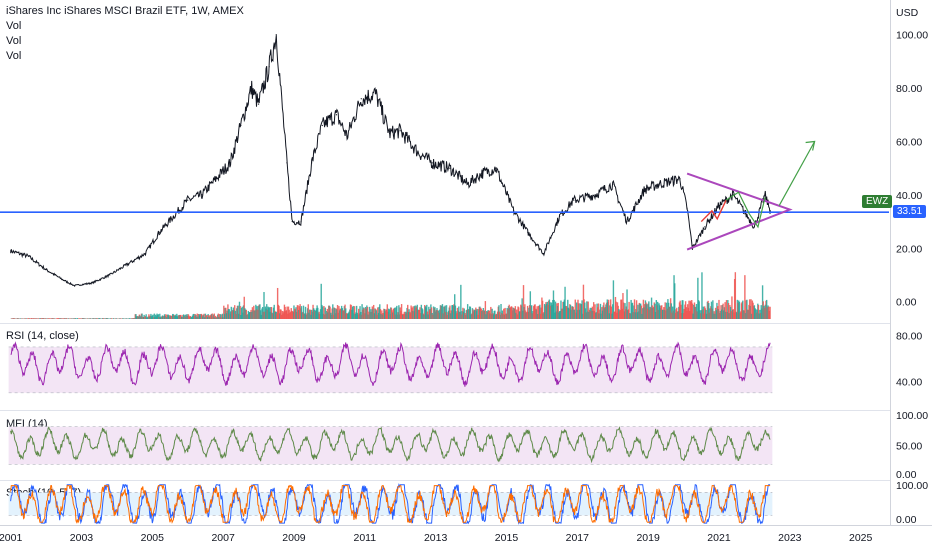  What do you see at coordinates (713, 211) in the screenshot?
I see `wave-annotation-red` at bounding box center [713, 211].